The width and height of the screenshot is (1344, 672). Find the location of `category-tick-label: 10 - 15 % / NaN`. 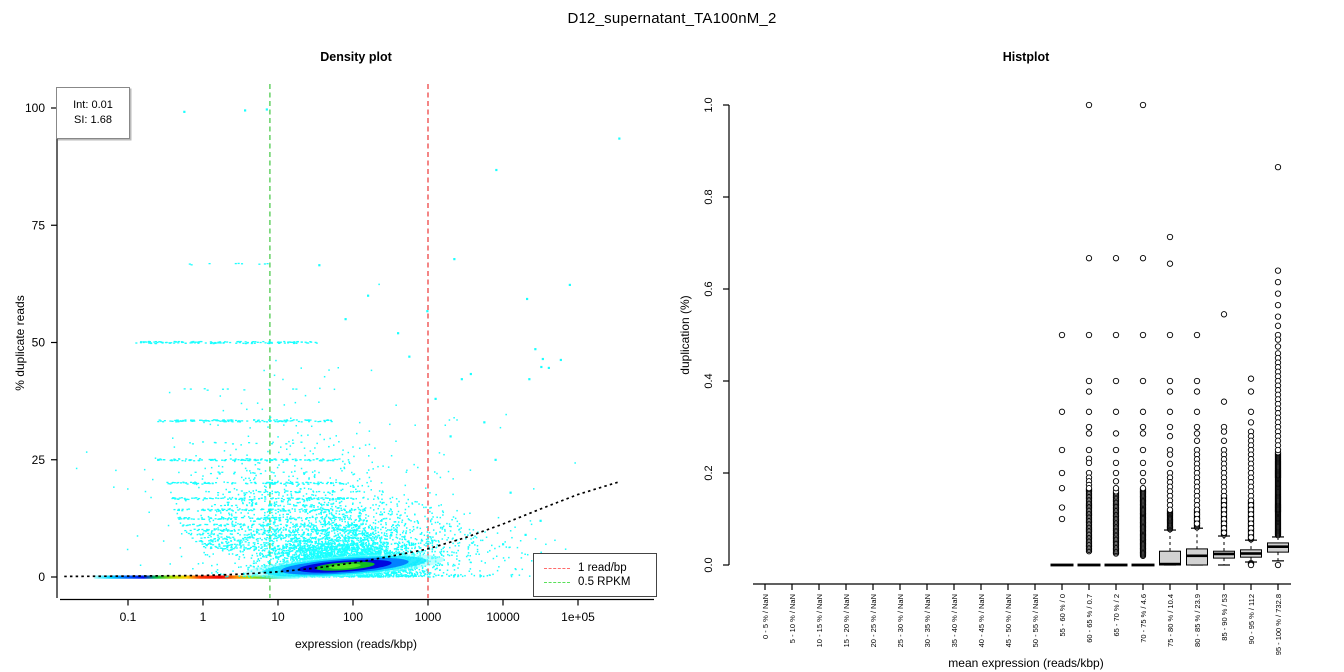

category-tick-label: 10 - 15 % / NaN is located at coordinates (819, 620).